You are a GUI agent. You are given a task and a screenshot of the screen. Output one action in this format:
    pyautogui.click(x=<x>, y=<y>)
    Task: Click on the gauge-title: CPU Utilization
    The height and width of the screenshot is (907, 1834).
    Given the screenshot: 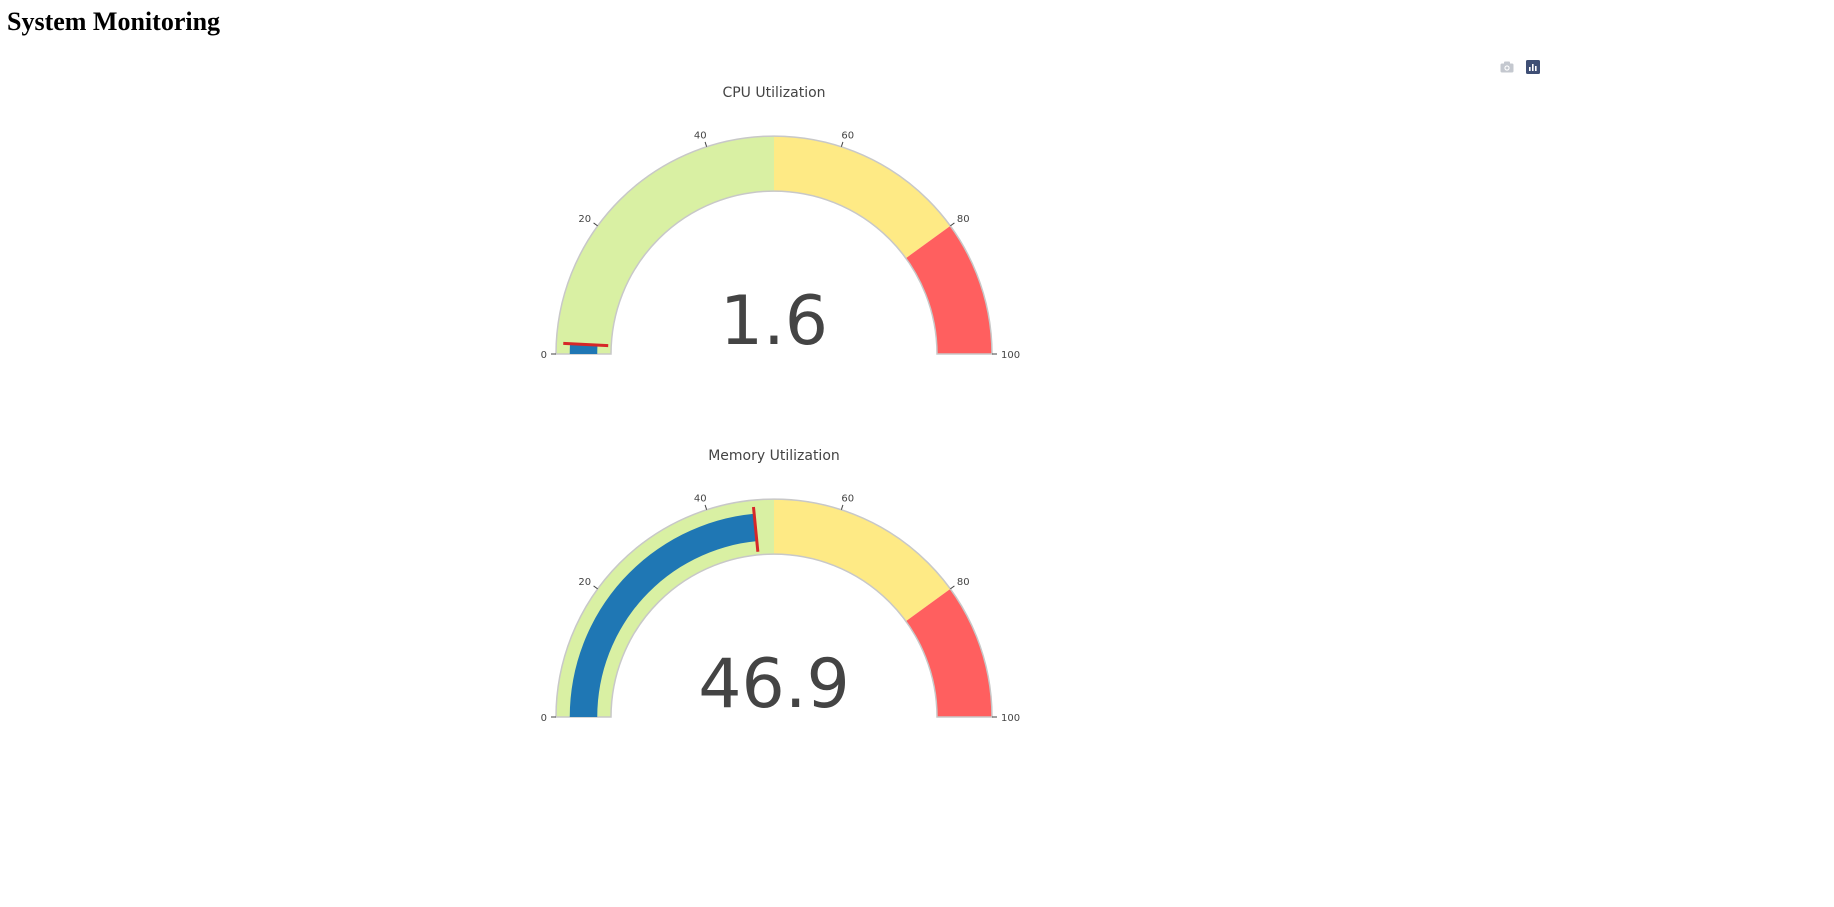 What is the action you would take?
    pyautogui.click(x=773, y=93)
    